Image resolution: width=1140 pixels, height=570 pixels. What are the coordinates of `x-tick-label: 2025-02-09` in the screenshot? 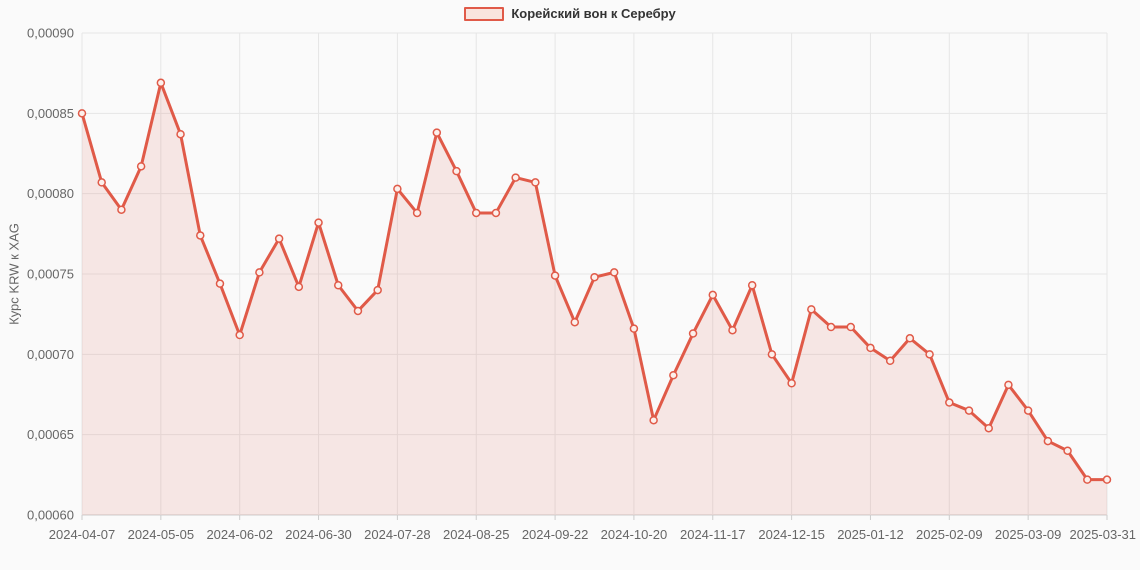 It's located at (949, 534).